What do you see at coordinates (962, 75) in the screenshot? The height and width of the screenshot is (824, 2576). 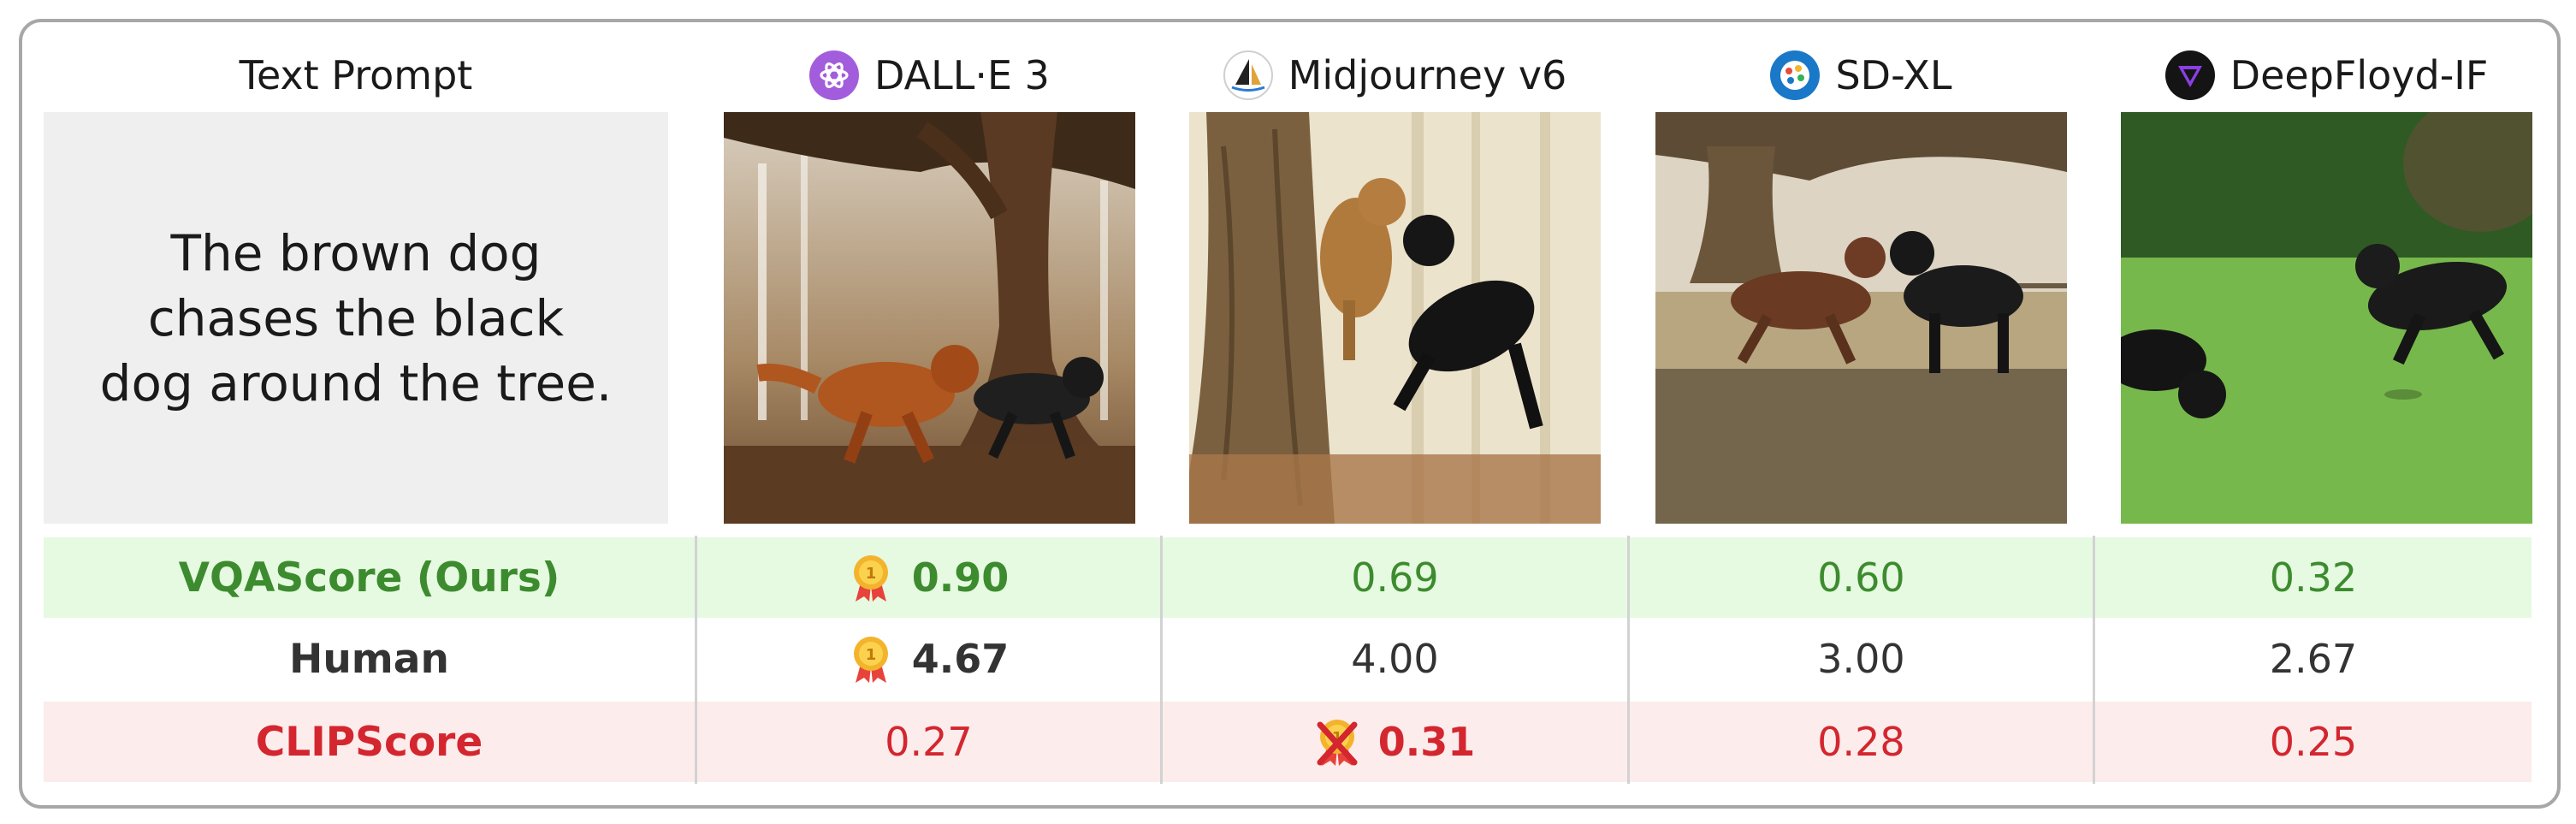 I see `model-name: DALL·E 3` at bounding box center [962, 75].